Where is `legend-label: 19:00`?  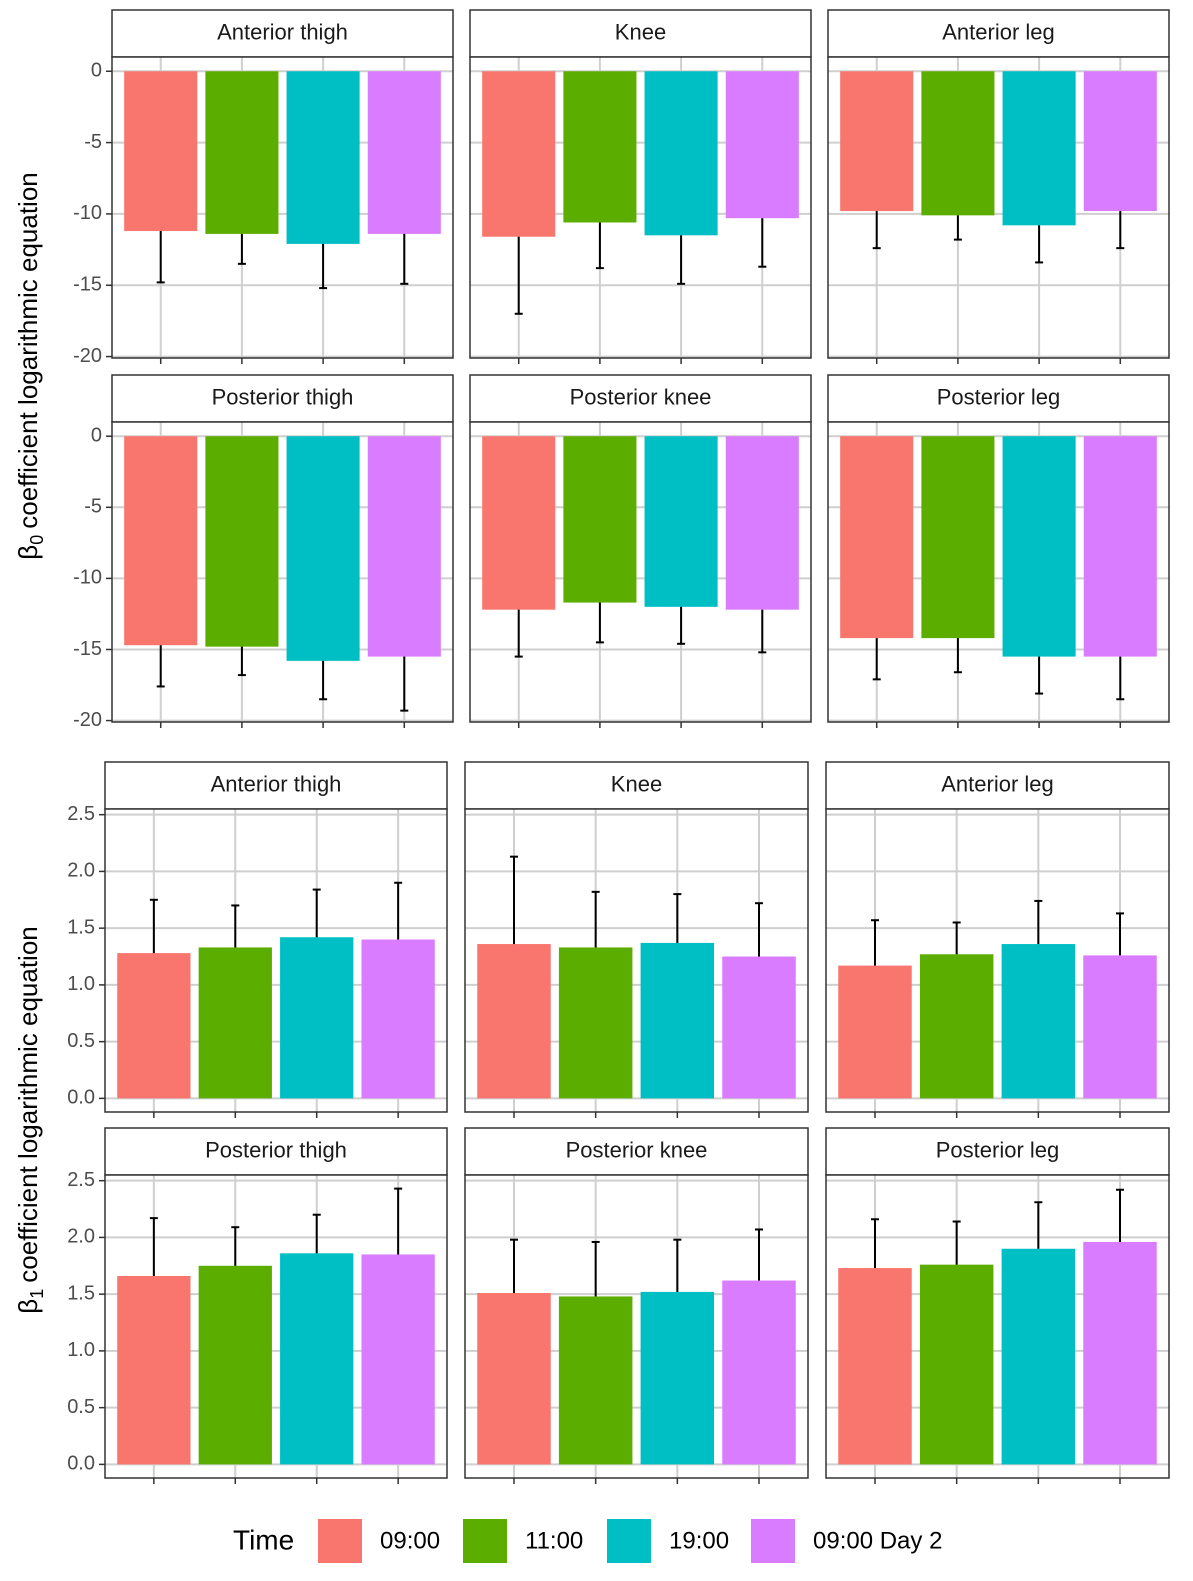 legend-label: 19:00 is located at coordinates (699, 1540).